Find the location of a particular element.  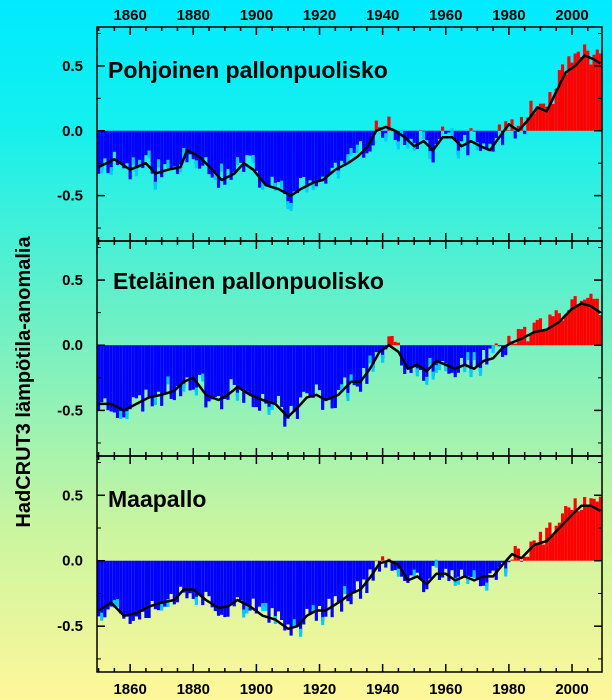

x-tick-label-bottom: 2000 is located at coordinates (571, 689).